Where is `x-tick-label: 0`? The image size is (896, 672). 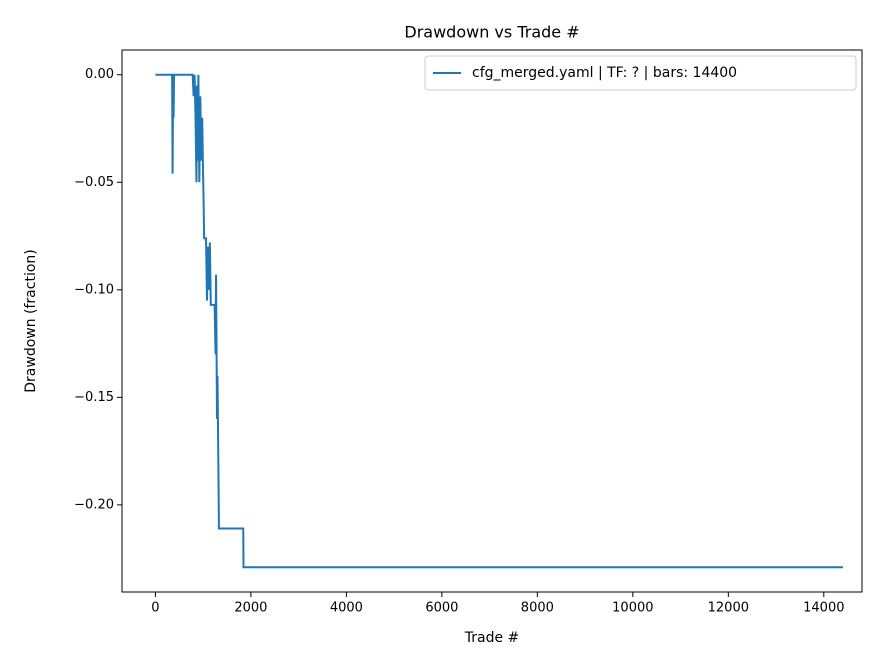
x-tick-label: 0 is located at coordinates (155, 608).